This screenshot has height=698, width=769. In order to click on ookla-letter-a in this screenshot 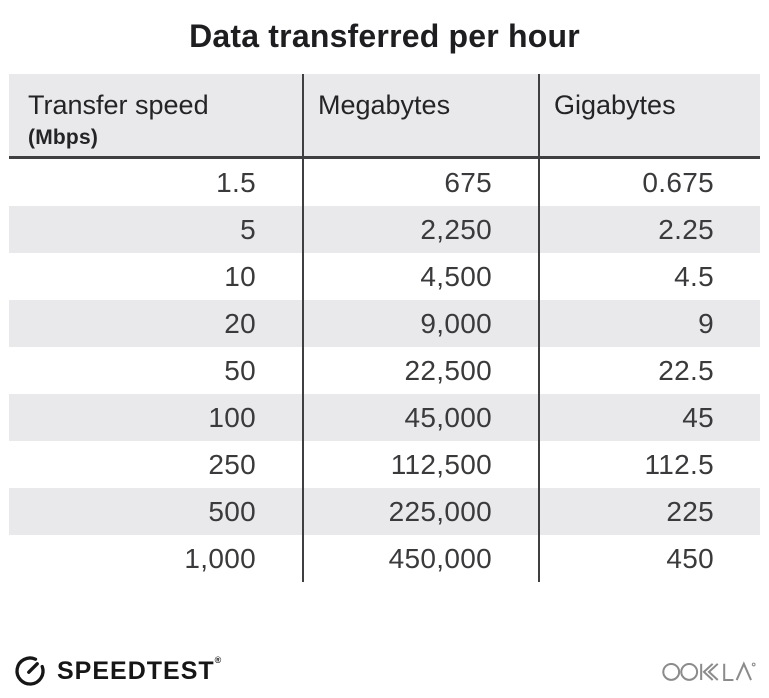, I will do `click(743, 671)`.